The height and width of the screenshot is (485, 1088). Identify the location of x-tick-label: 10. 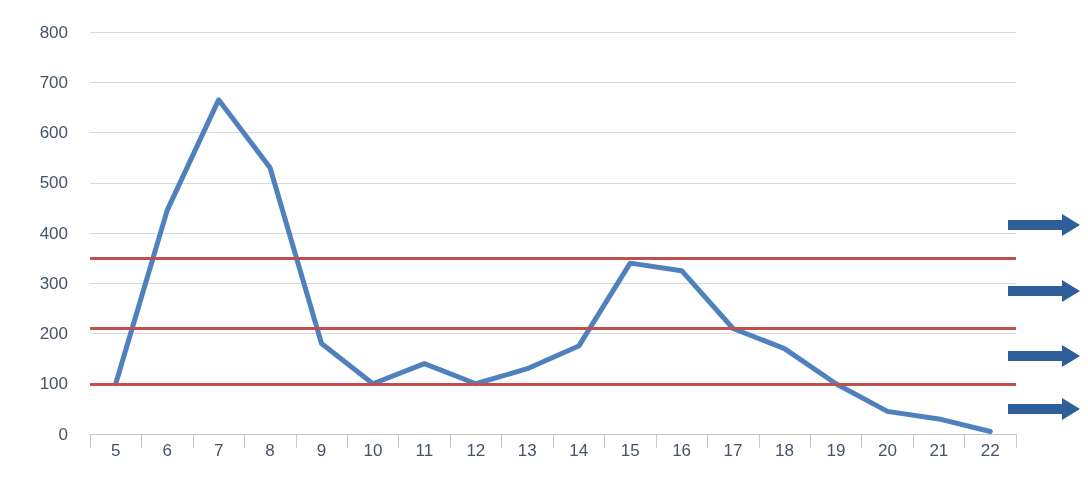
(373, 450).